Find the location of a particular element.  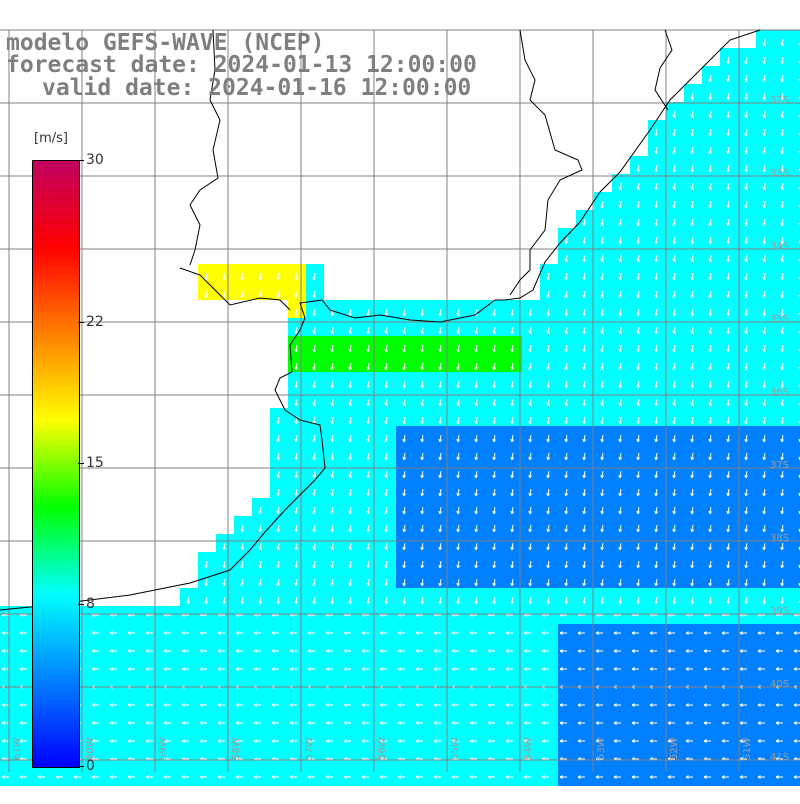

longitude-label: 53W is located at coordinates (601, 748).